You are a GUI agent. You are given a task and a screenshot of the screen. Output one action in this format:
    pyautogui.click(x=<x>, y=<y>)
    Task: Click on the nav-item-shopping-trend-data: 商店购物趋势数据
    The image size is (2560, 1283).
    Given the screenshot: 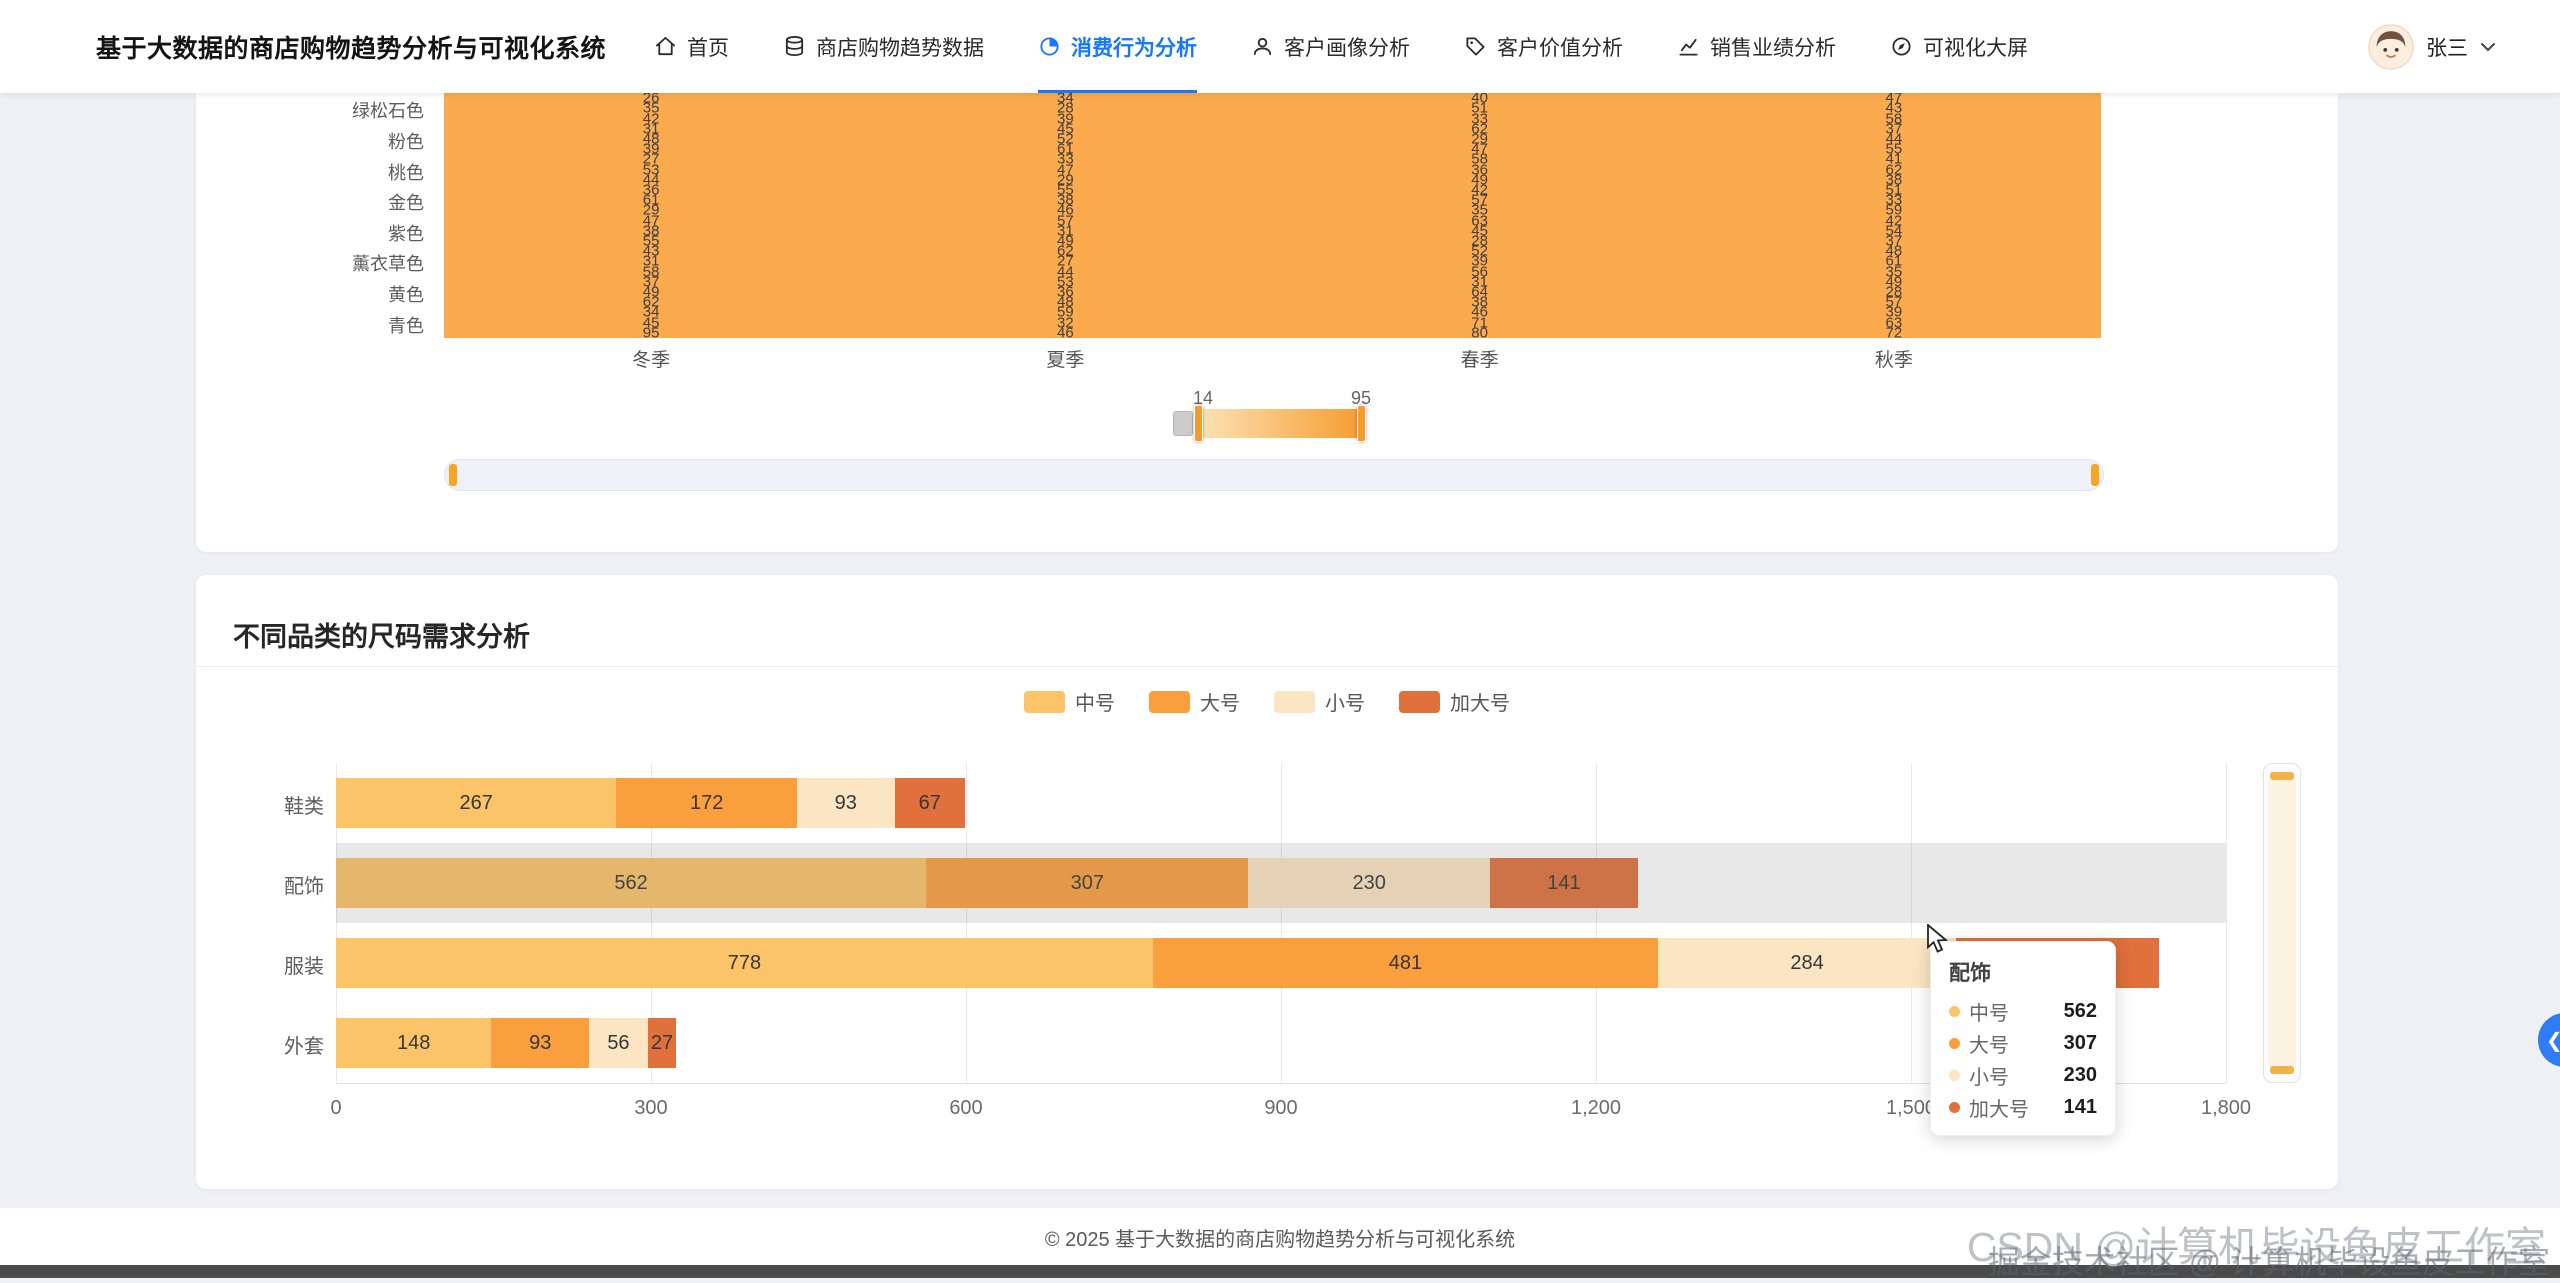 What is the action you would take?
    pyautogui.click(x=883, y=46)
    